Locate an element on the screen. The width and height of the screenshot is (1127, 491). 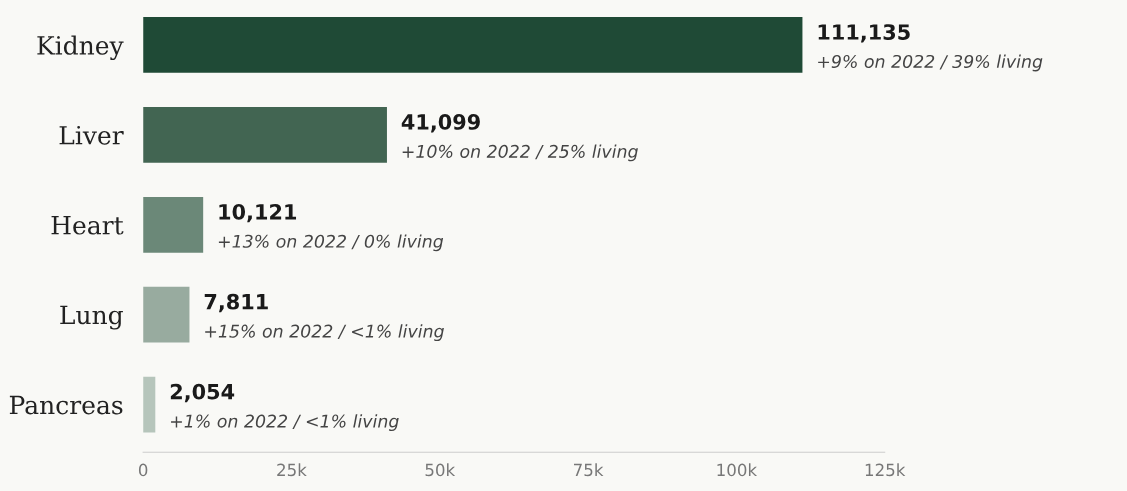
annotation: +9% on 2022 / 39% living is located at coordinates (930, 63).